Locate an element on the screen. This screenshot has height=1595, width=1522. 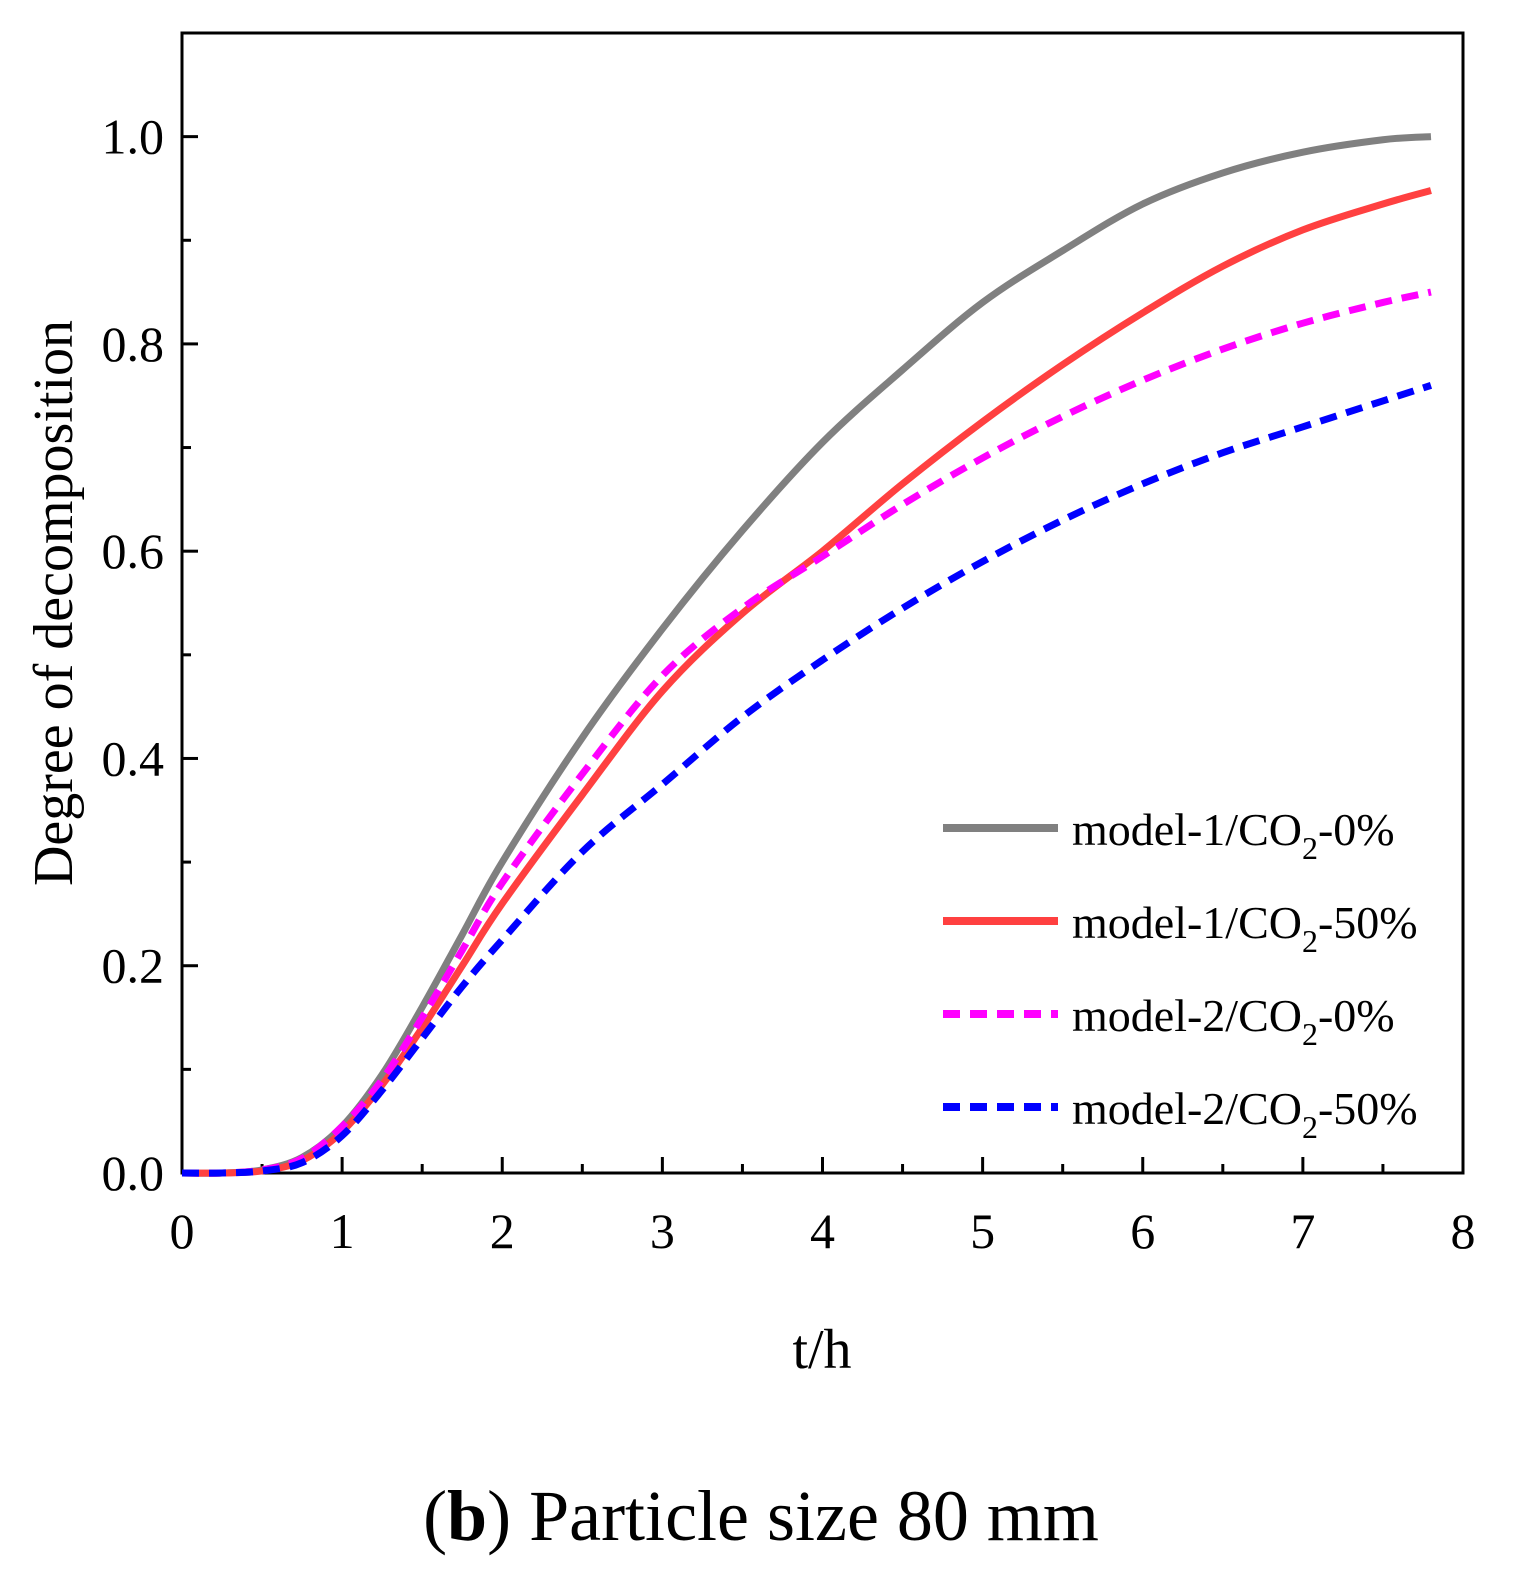
legend-label-2: model-1/CO2-50% is located at coordinates (1245, 928).